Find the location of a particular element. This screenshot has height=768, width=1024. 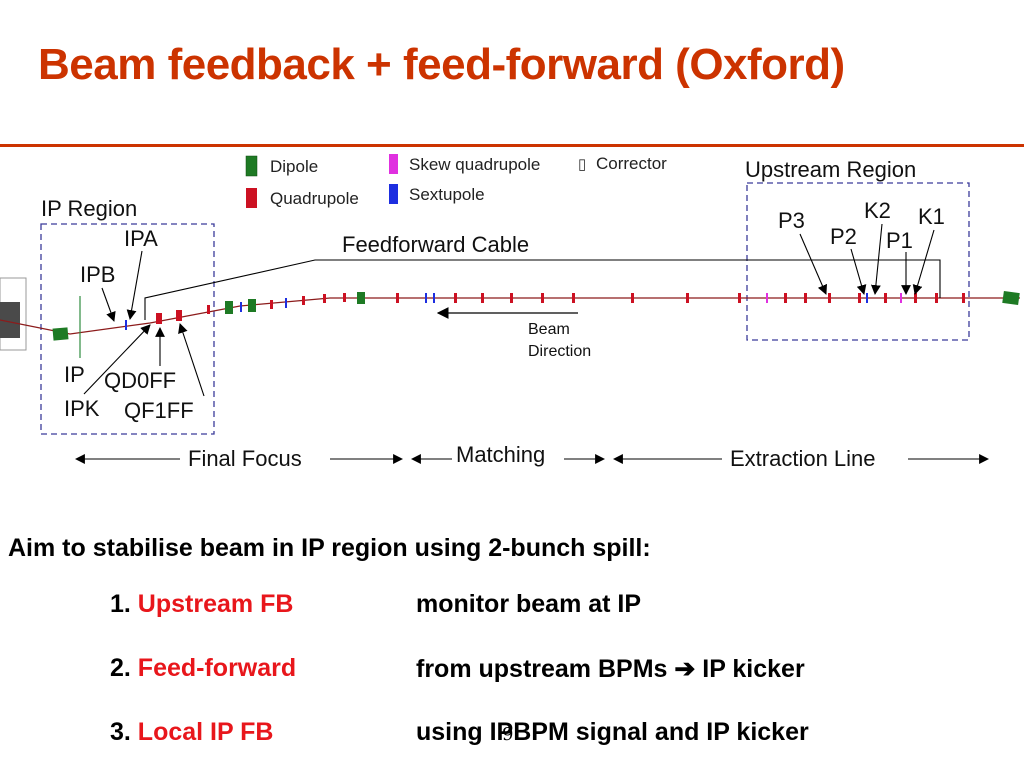

ipb-arrow is located at coordinates (108, 304).